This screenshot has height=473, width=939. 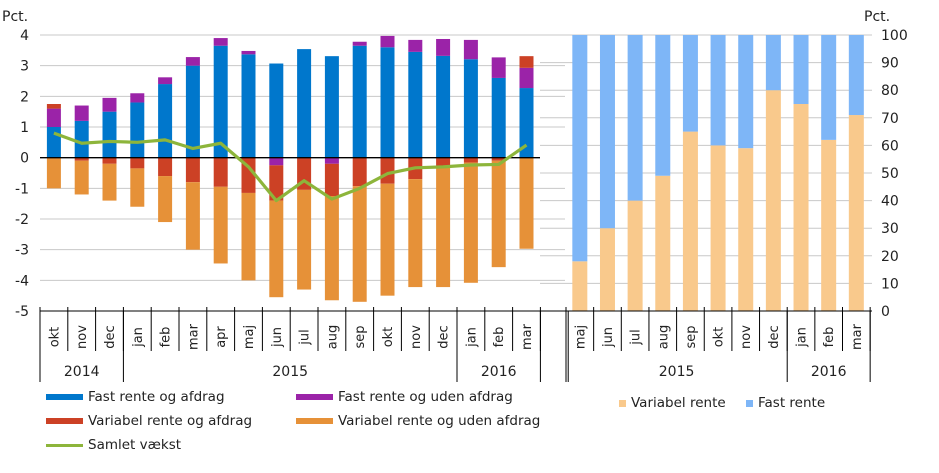 What do you see at coordinates (22, 312) in the screenshot?
I see `left-y-tick-label: -5` at bounding box center [22, 312].